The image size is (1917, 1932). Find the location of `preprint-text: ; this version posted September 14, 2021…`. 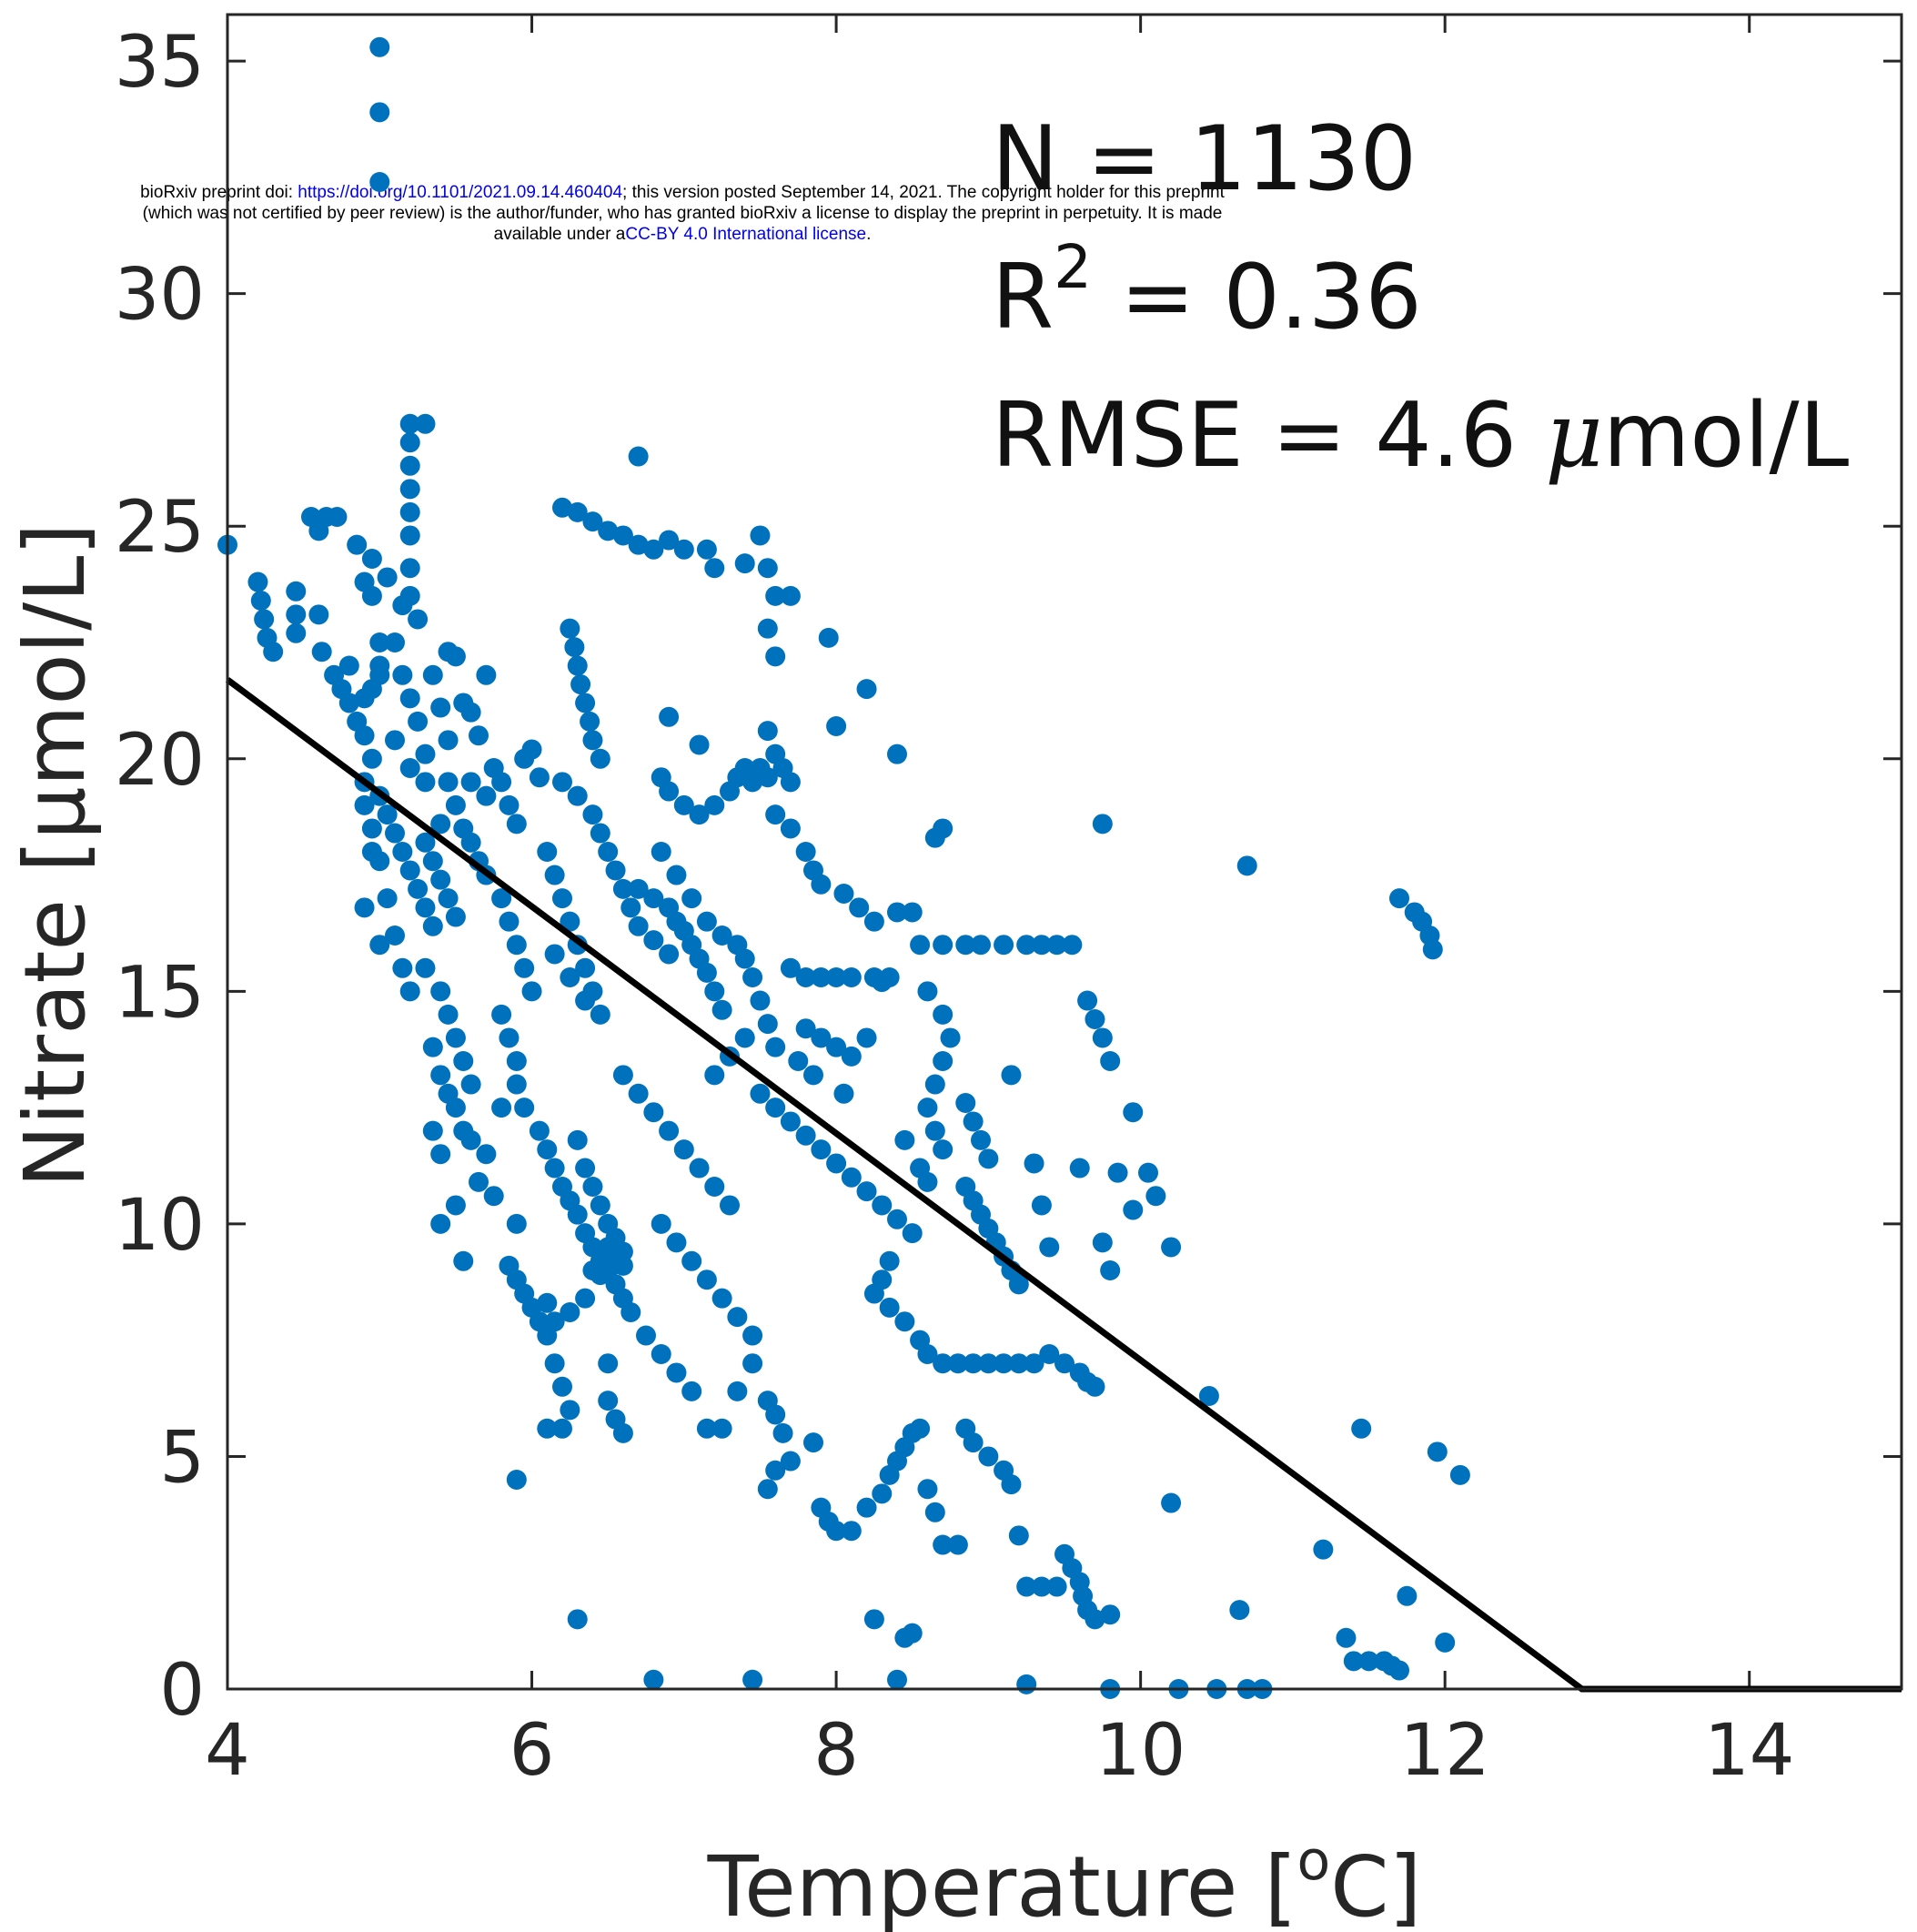

preprint-text: ; this version posted September 14, 2021… is located at coordinates (923, 192).